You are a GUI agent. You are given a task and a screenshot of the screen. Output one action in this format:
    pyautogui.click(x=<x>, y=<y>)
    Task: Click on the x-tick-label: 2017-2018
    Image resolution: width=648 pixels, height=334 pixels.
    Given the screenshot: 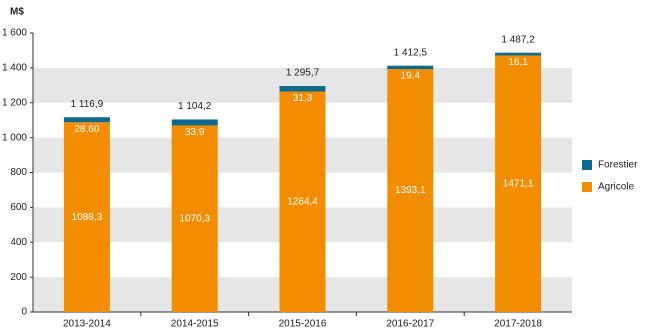 What is the action you would take?
    pyautogui.click(x=518, y=324)
    